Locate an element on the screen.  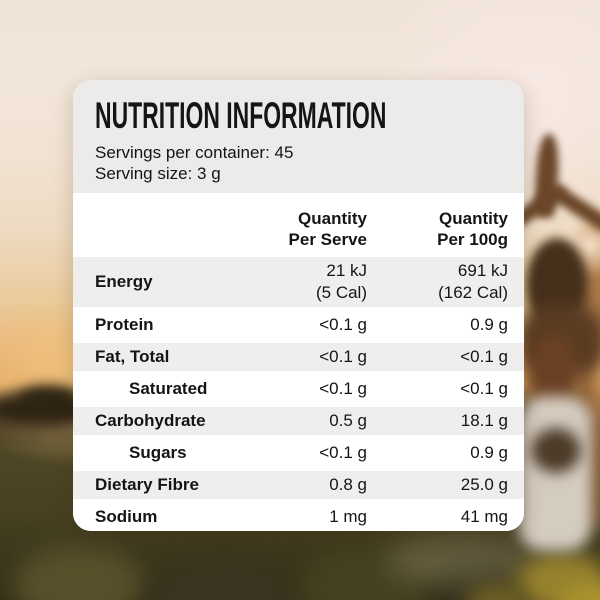
column-per-100g: Quantity Per 100g is located at coordinates (437, 229).